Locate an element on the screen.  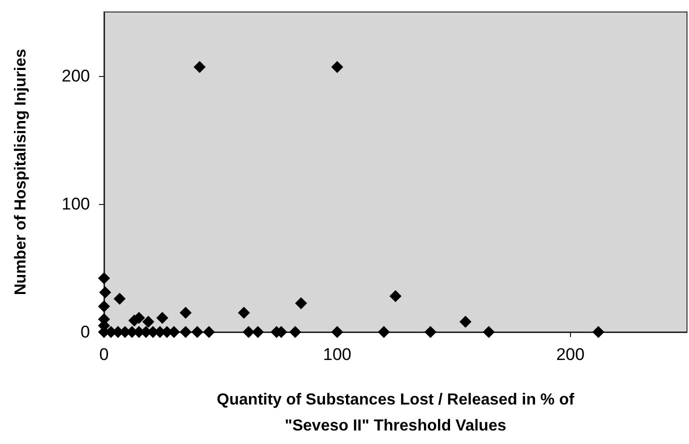
x-tick-label: 100 is located at coordinates (337, 354).